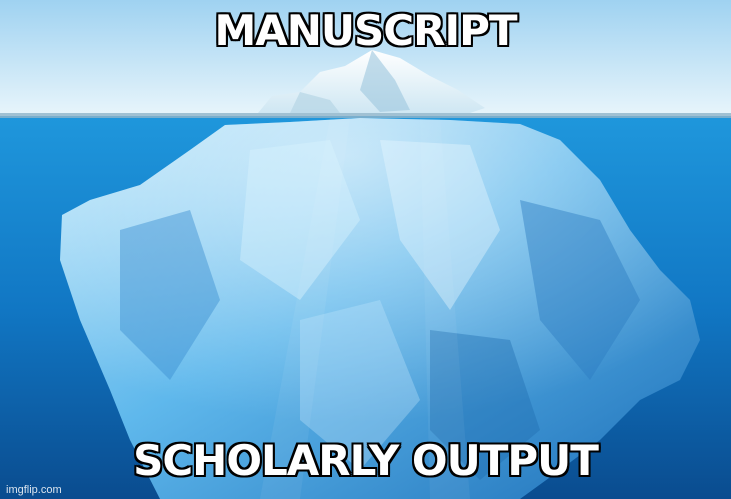 Image resolution: width=731 pixels, height=499 pixels. I want to click on waterline, so click(365, 115).